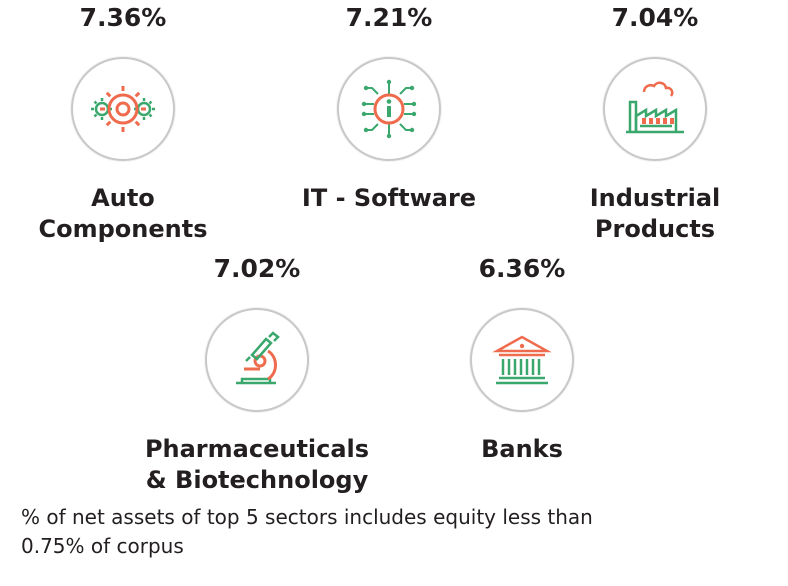  What do you see at coordinates (655, 214) in the screenshot?
I see `sector-name: Industrial Products` at bounding box center [655, 214].